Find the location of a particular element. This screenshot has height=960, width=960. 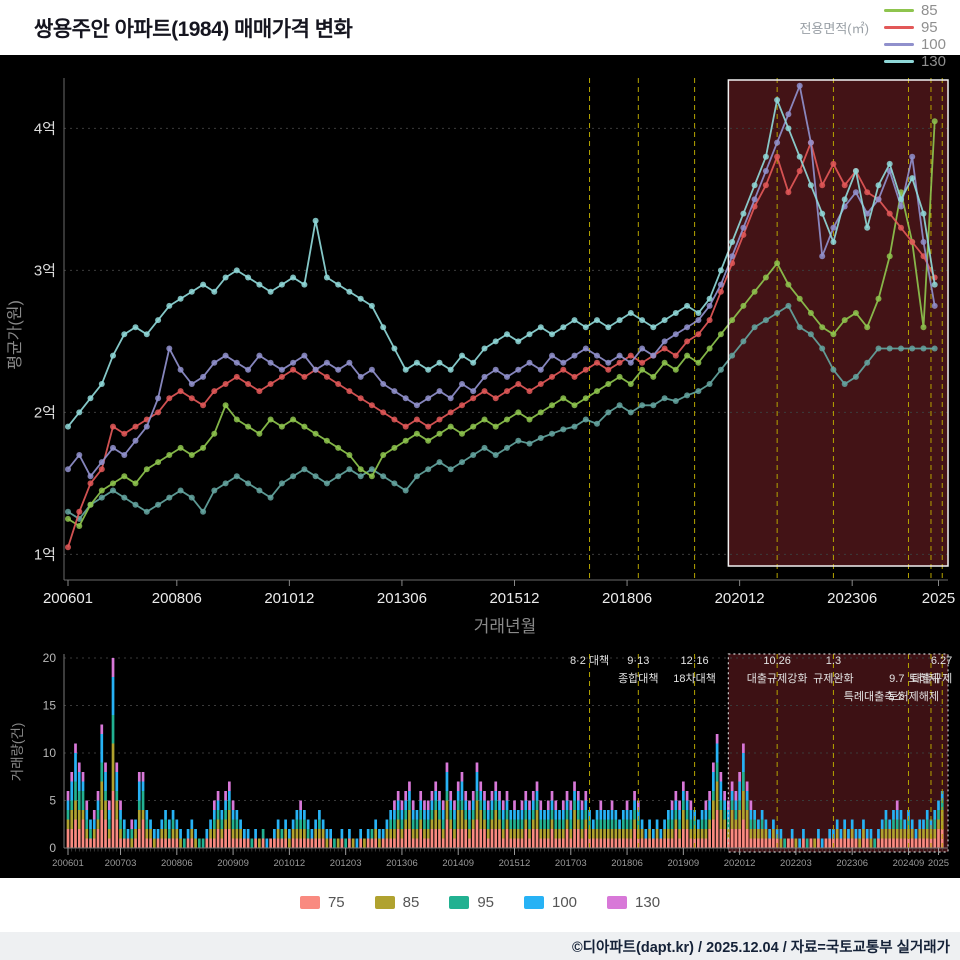

policy-annotation: 18차대책 is located at coordinates (694, 678).